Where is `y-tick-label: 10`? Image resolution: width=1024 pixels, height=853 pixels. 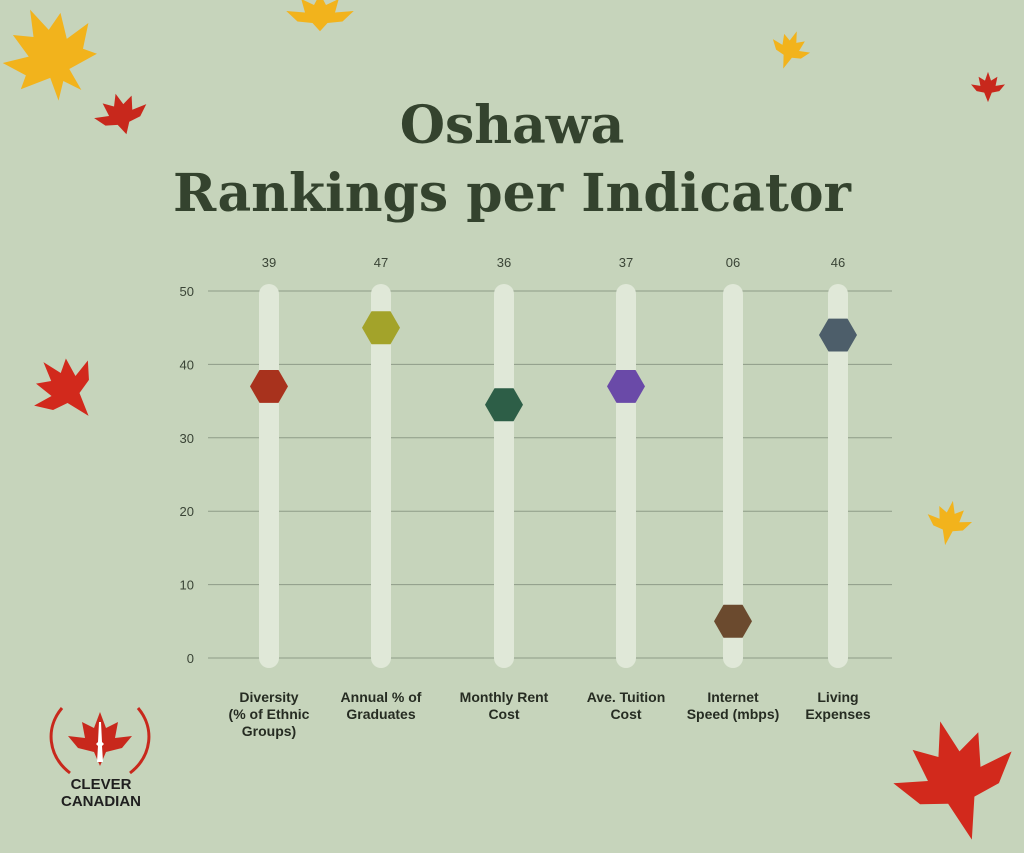
y-tick-label: 10 is located at coordinates (187, 585).